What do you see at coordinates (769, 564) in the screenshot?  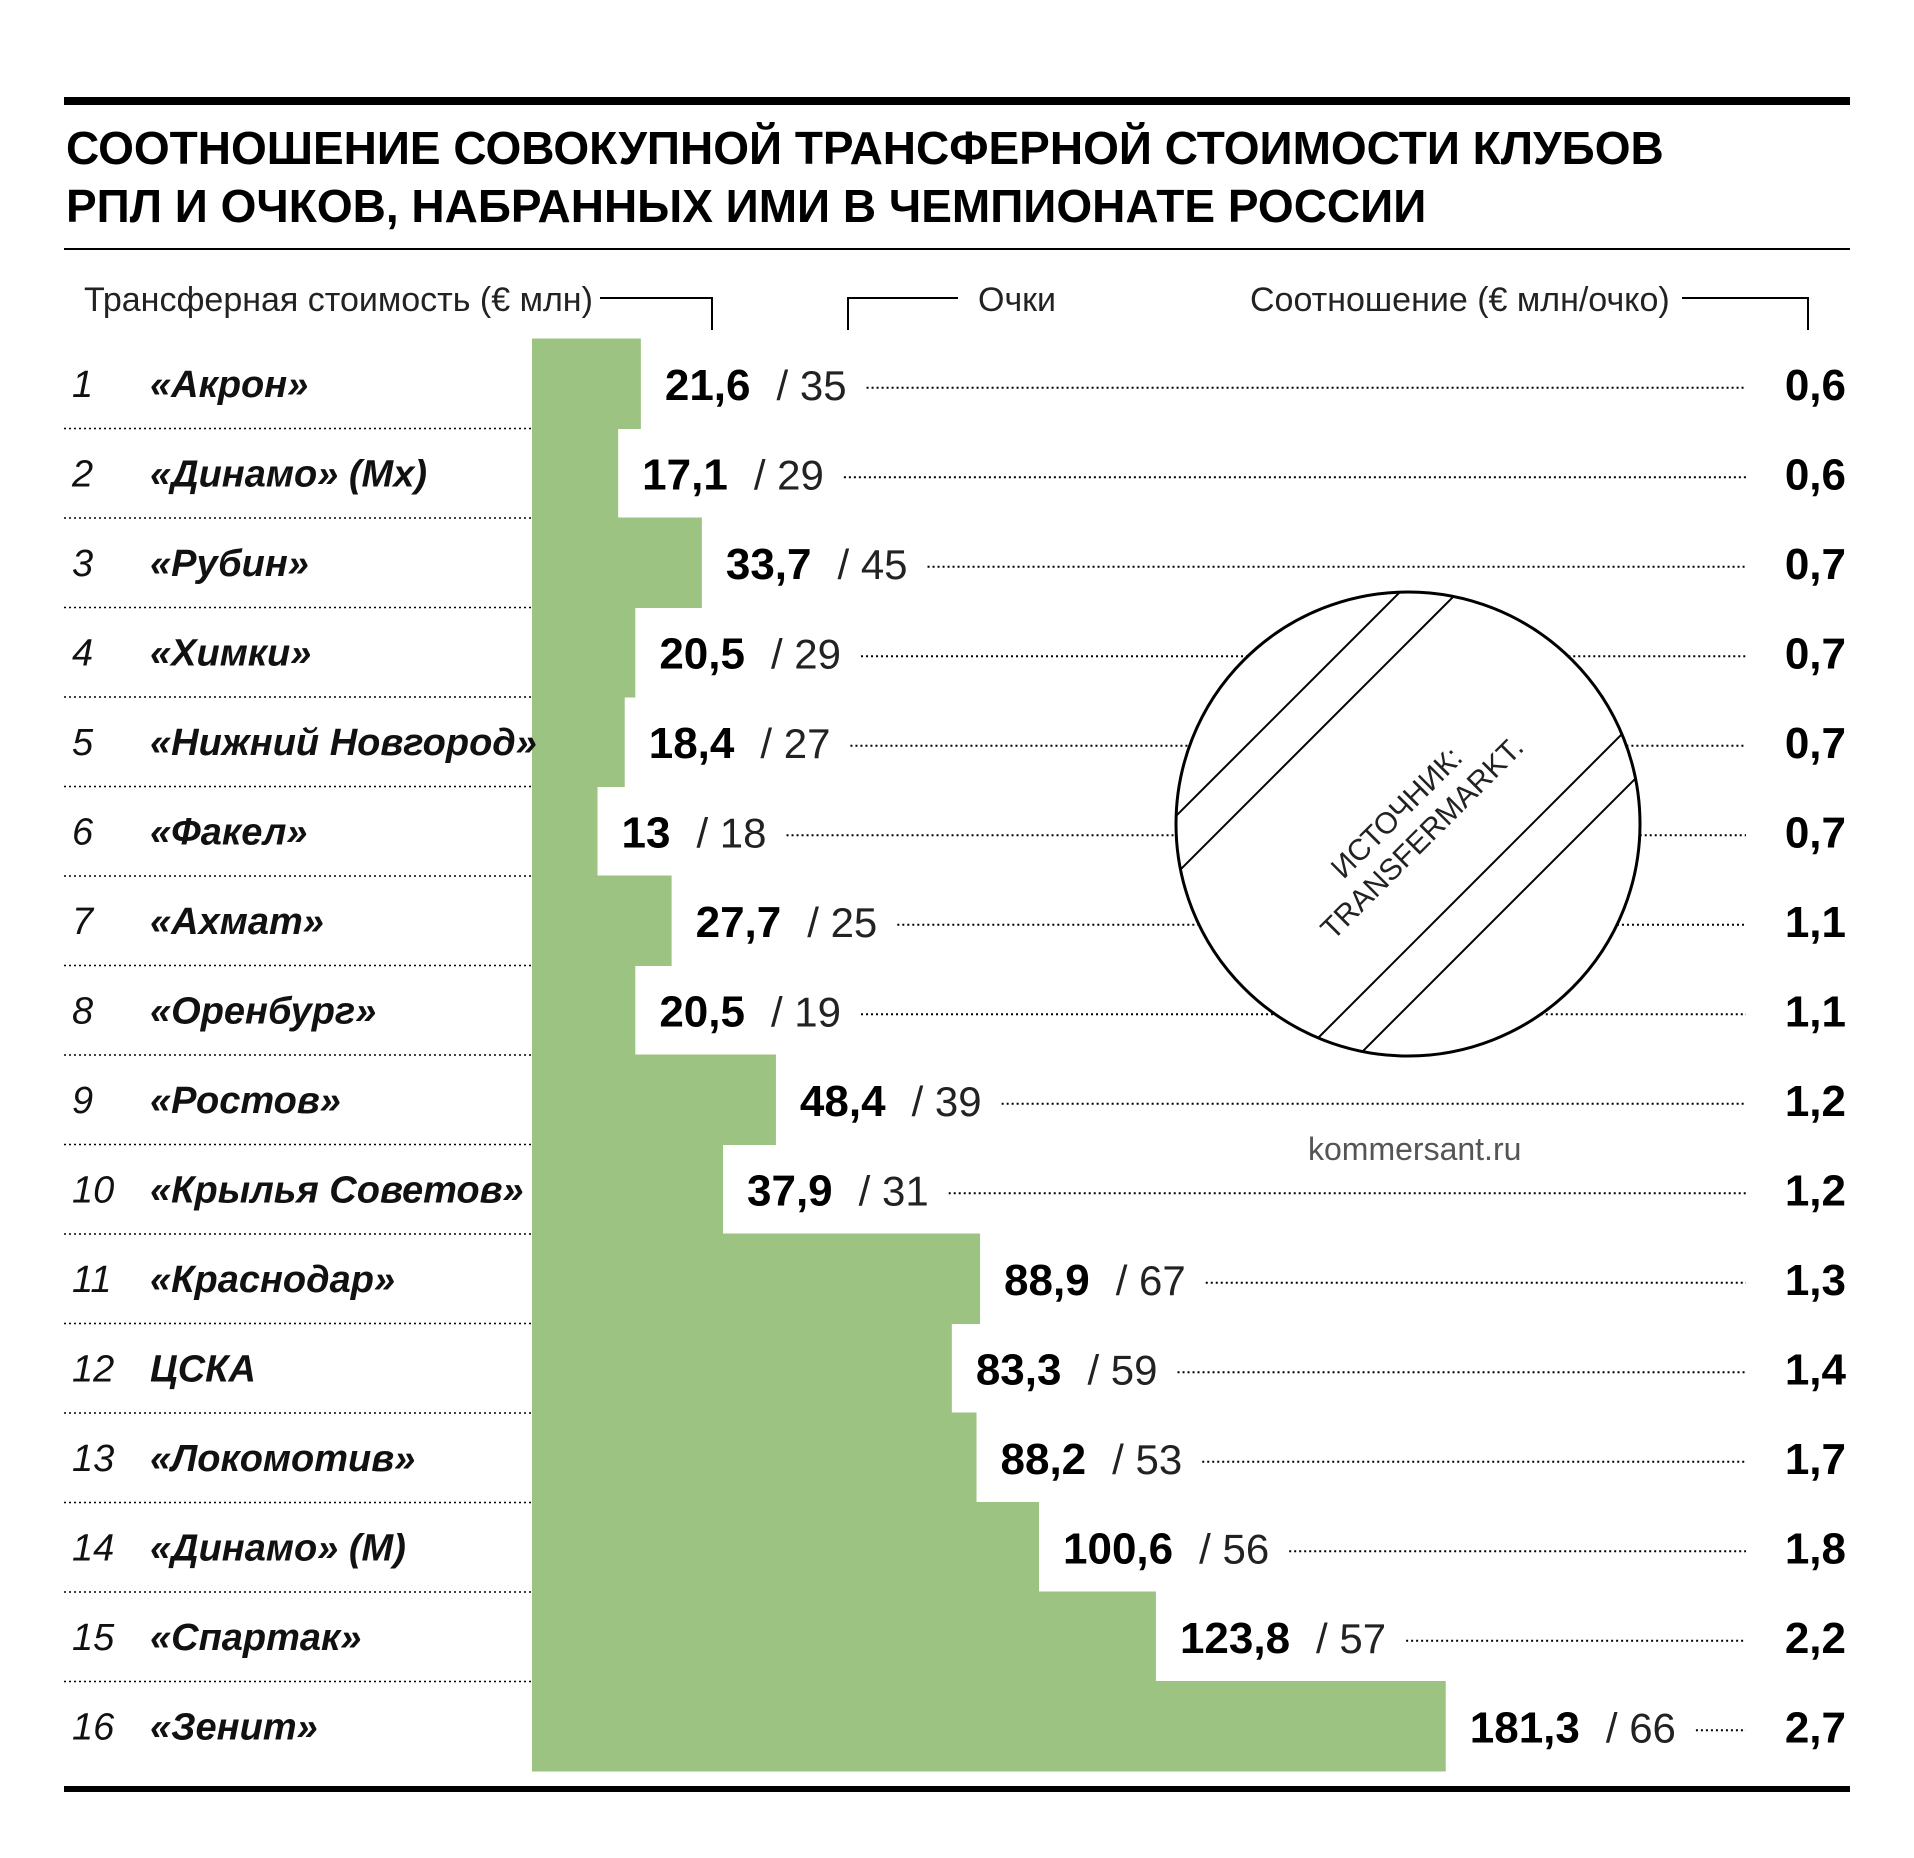 I see `value-label: 33,7` at bounding box center [769, 564].